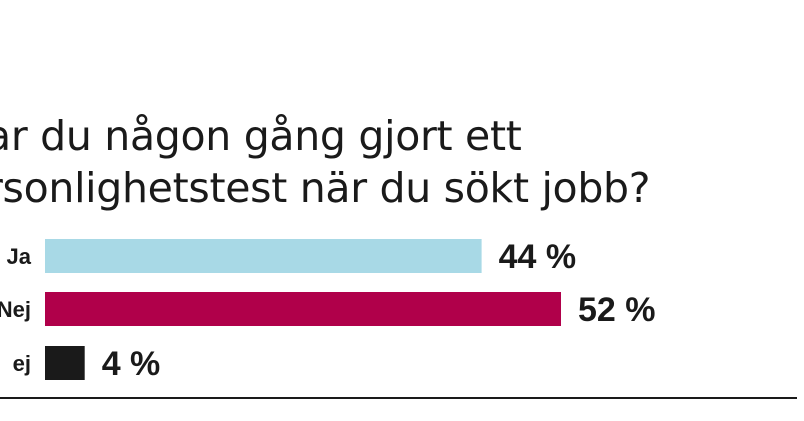  I want to click on value-label: 52 %, so click(617, 310).